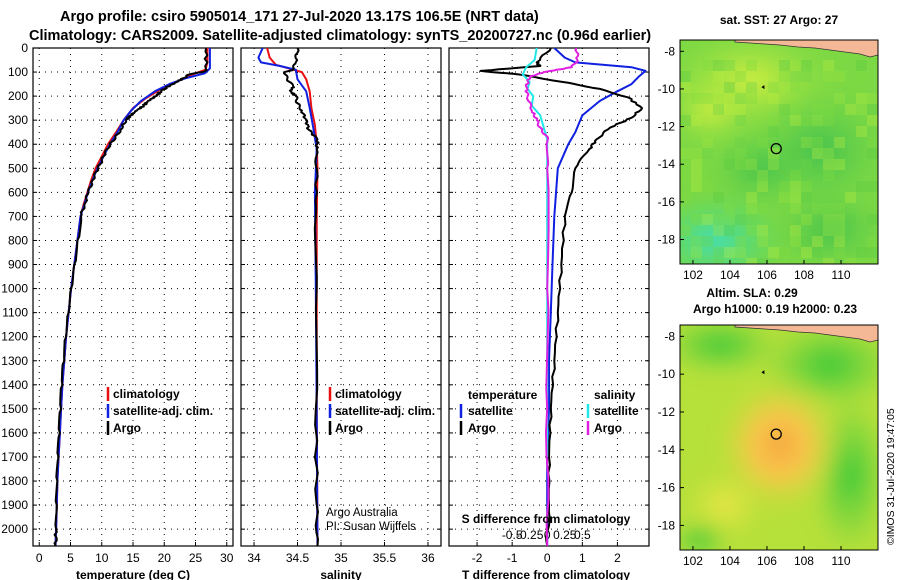 This screenshot has height=580, width=900. Describe the element at coordinates (18, 192) in the screenshot. I see `depth-tick-label: 600` at that location.